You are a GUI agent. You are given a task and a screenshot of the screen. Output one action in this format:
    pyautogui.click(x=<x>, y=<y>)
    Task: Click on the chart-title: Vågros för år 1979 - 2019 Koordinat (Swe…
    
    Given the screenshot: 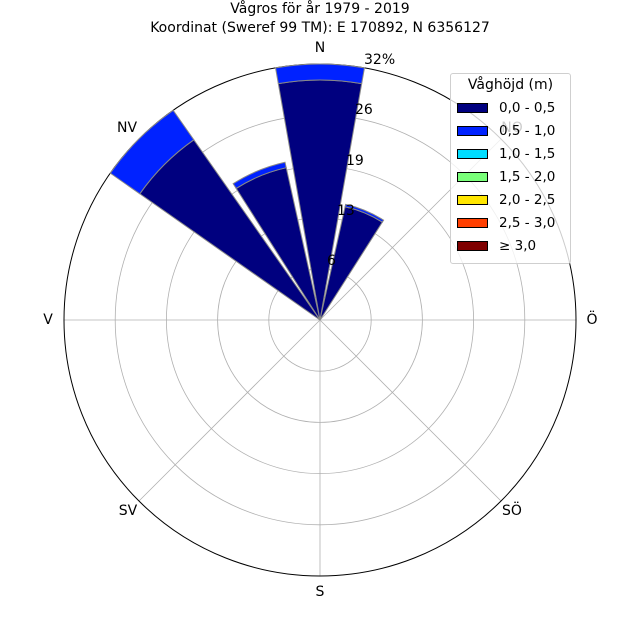 What is the action you would take?
    pyautogui.click(x=320, y=19)
    